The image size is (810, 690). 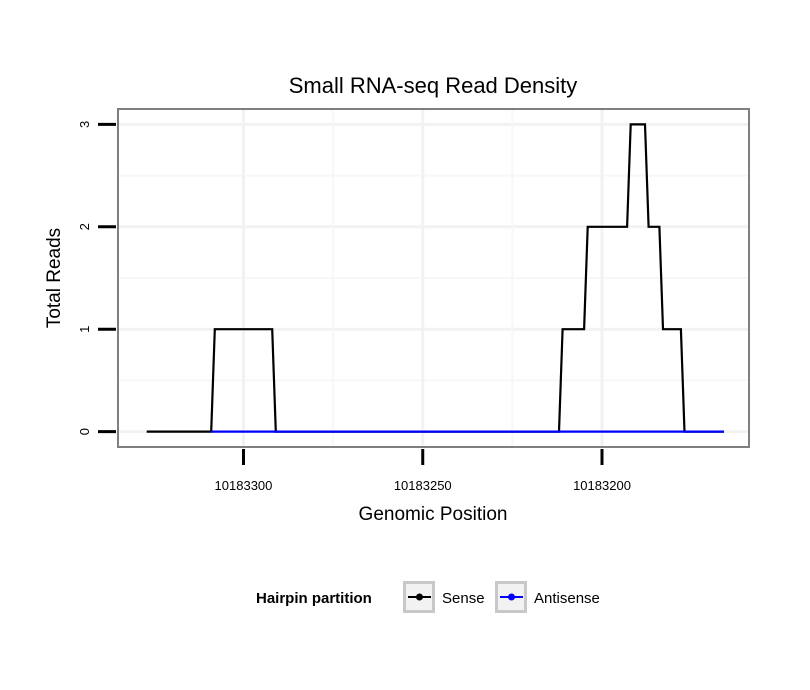 I want to click on x-tick-label: 10183200, so click(x=602, y=485).